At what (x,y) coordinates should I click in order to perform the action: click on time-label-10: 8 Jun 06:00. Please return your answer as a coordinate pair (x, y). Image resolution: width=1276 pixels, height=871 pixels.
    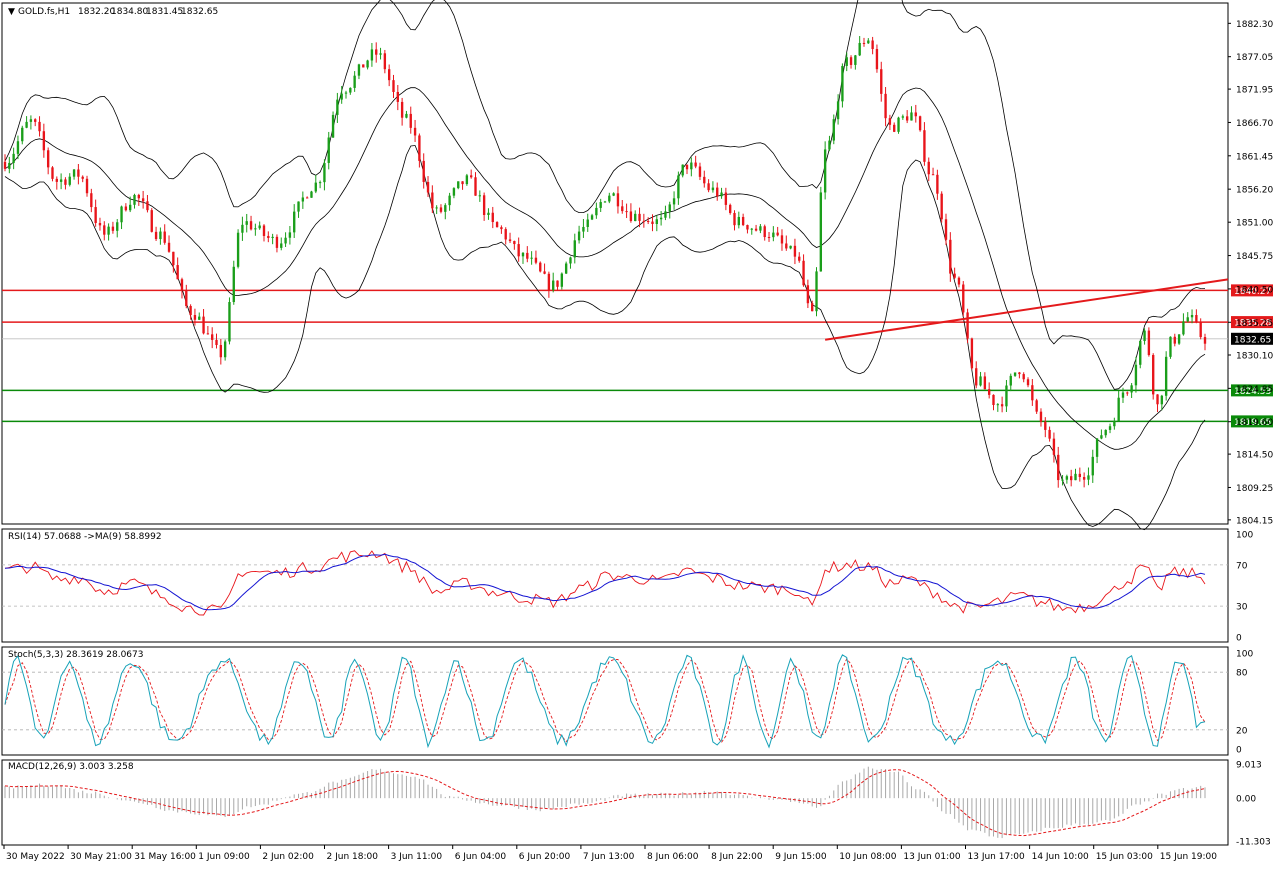
    Looking at the image, I should click on (673, 857).